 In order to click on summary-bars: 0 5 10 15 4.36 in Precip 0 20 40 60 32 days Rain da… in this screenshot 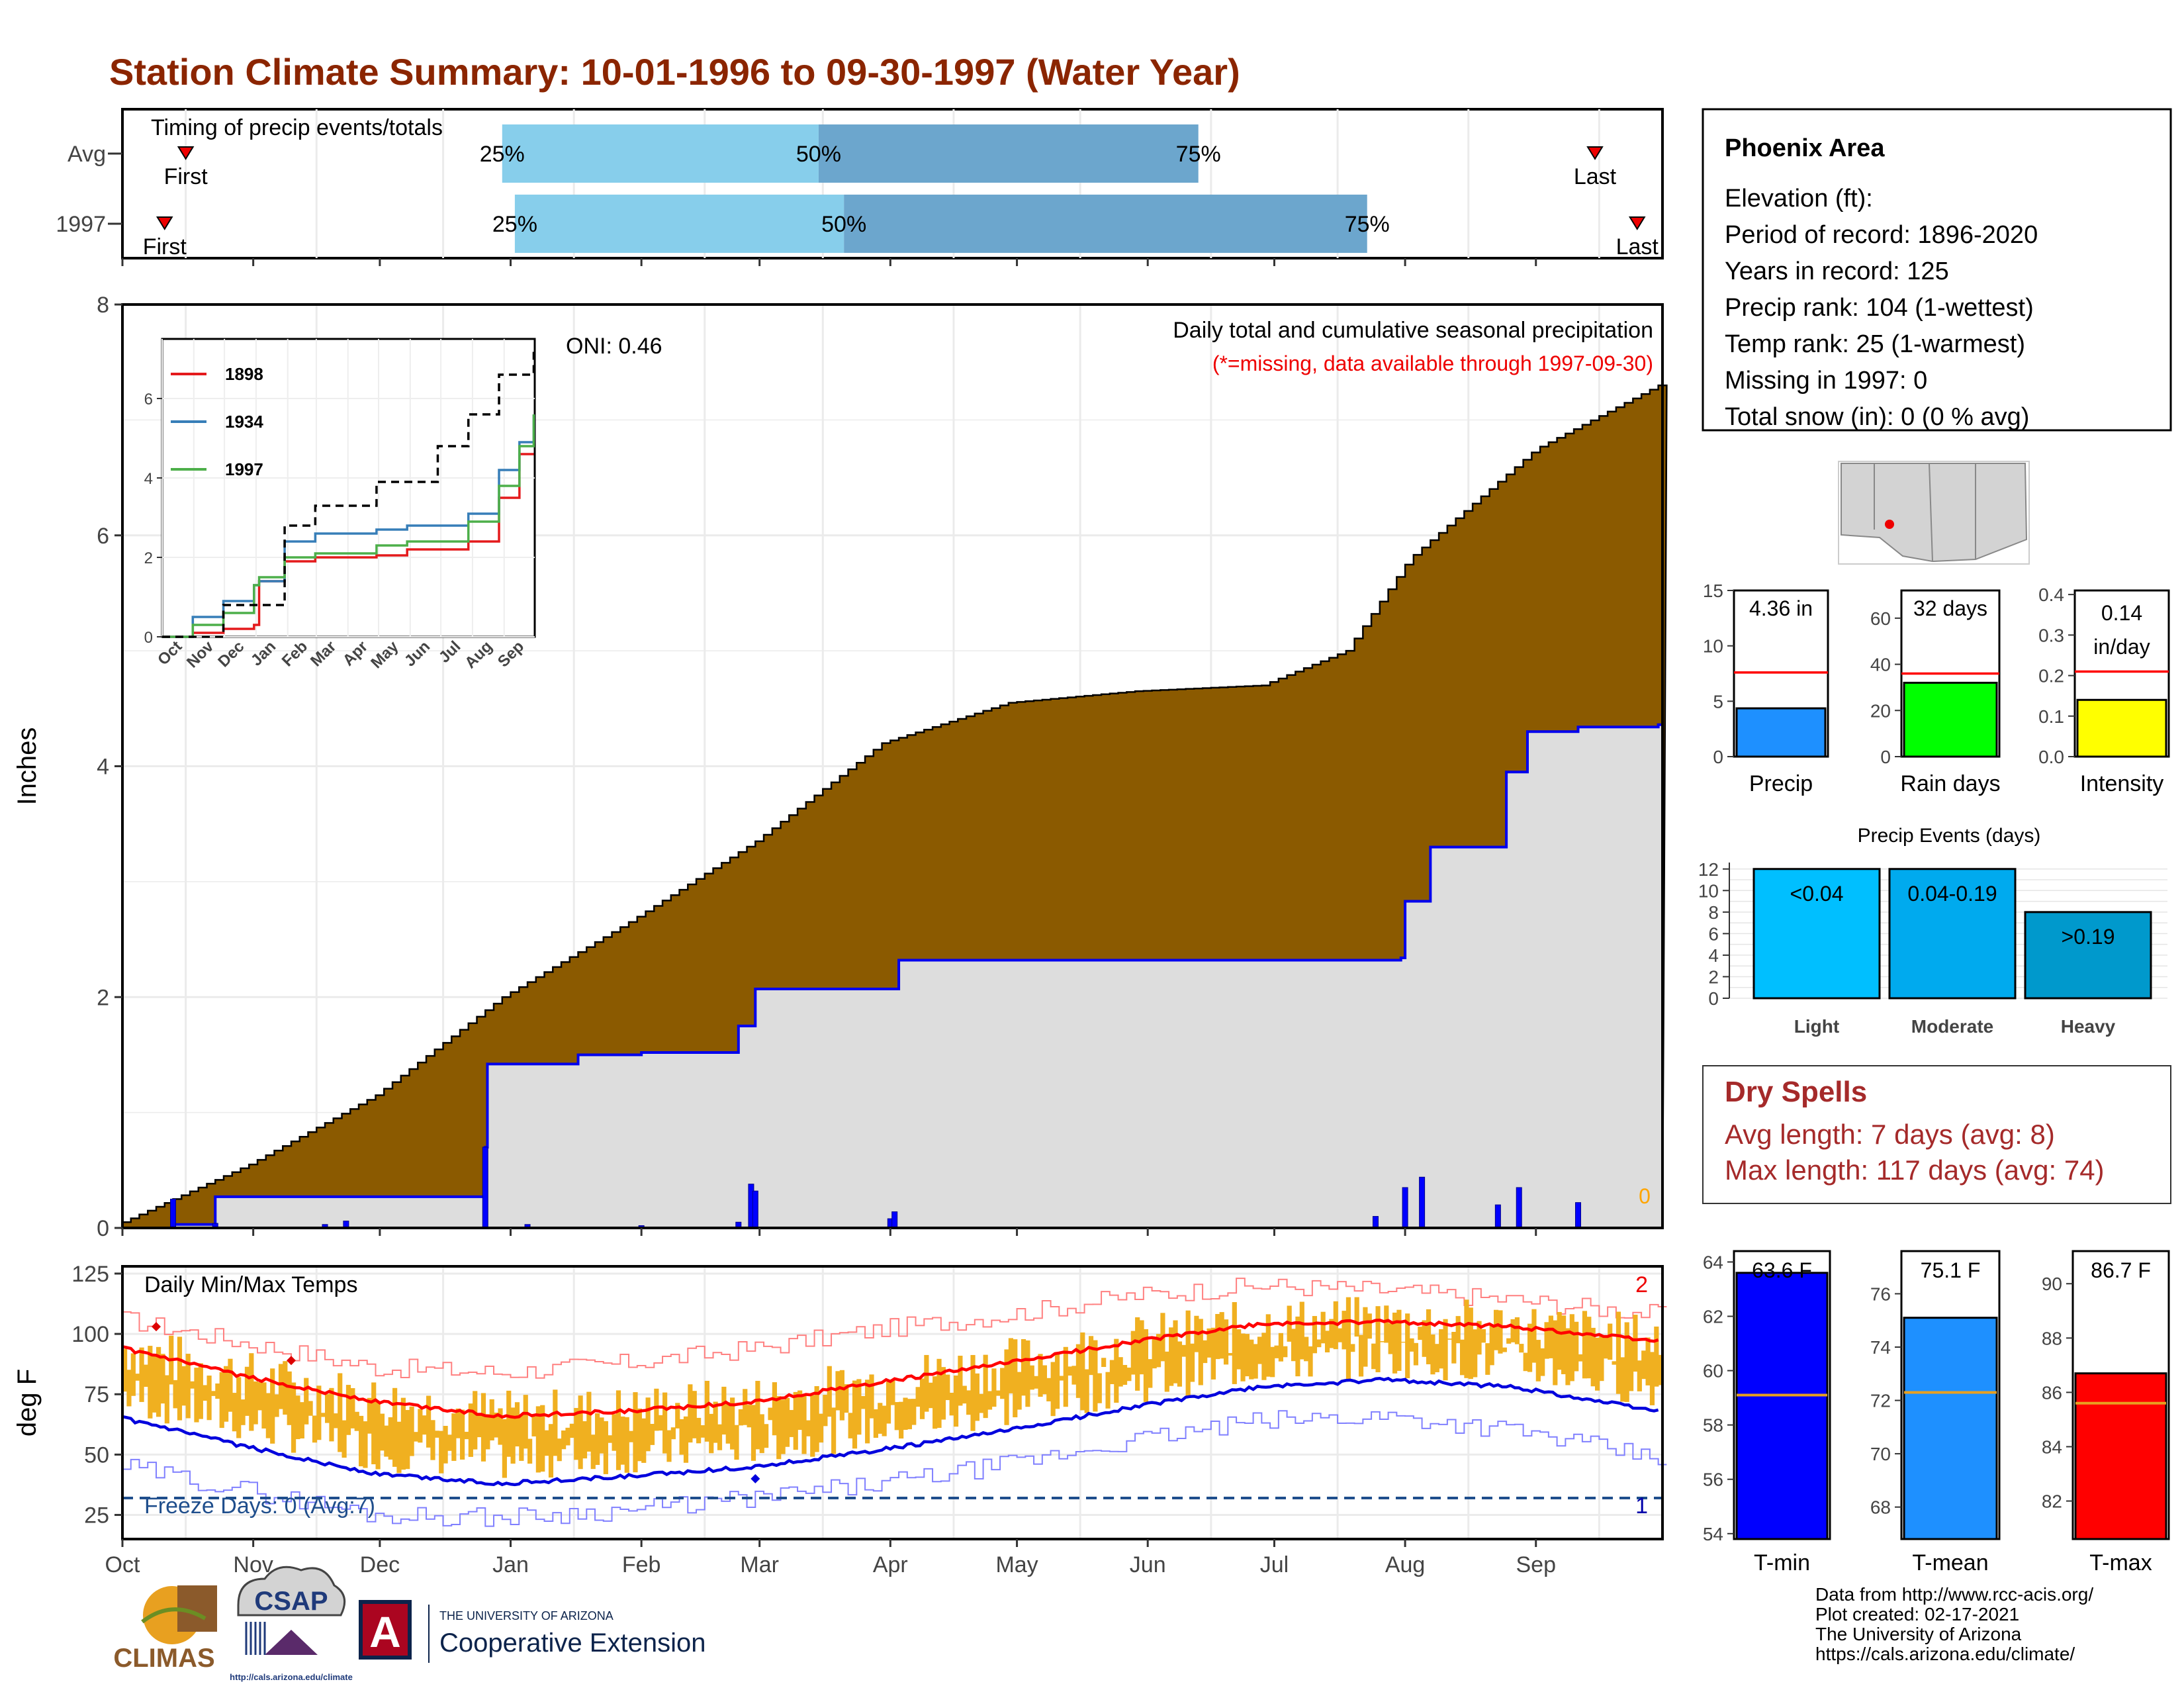, I will do `click(1937, 688)`.